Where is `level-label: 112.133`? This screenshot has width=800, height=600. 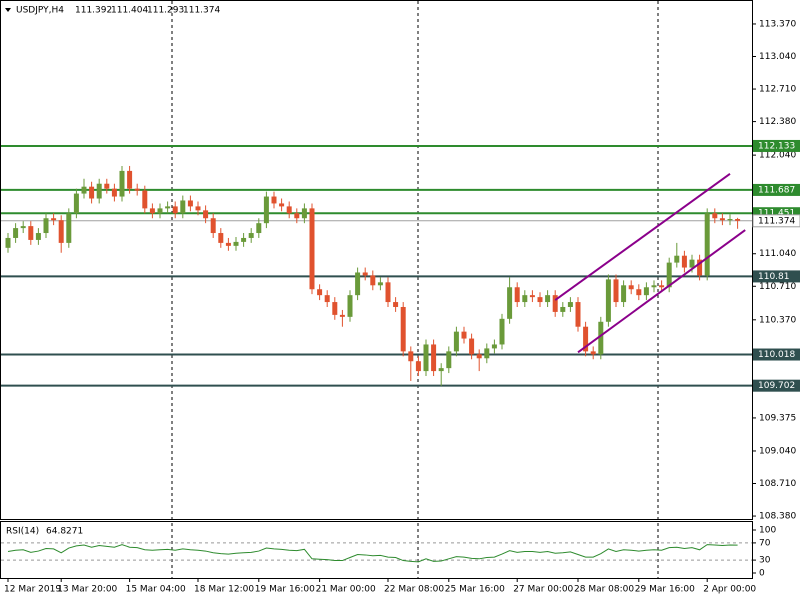
level-label: 112.133 is located at coordinates (776, 146).